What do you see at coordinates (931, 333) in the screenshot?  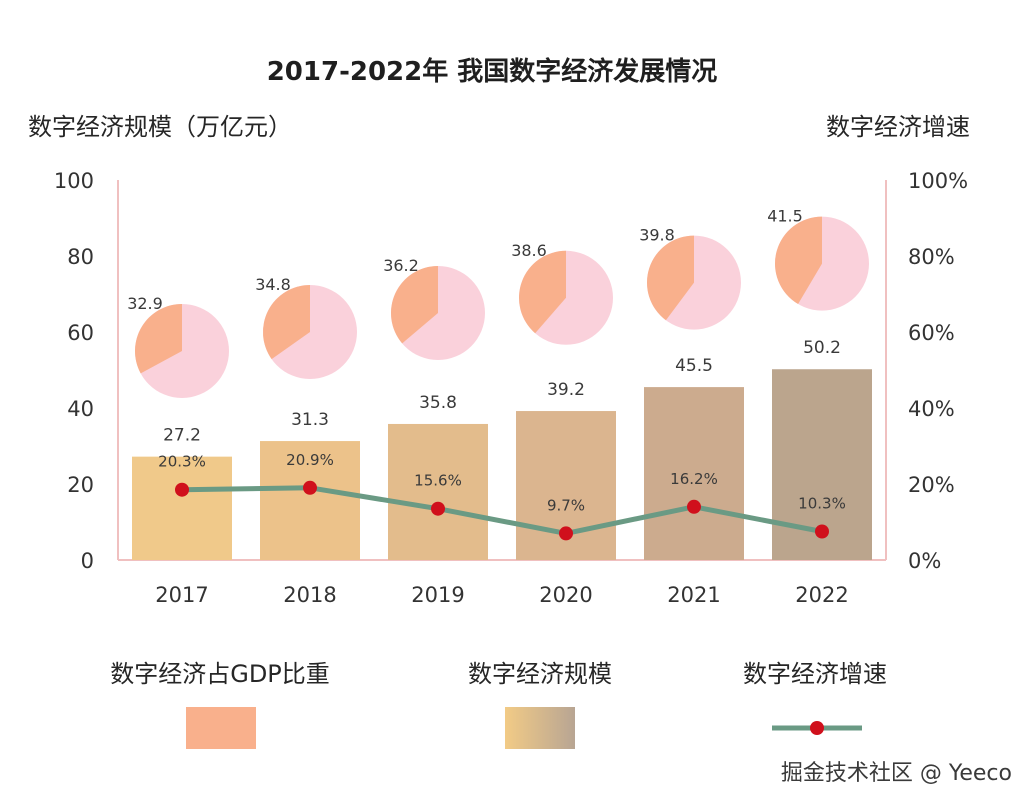 I see `right-tick-label: 60%` at bounding box center [931, 333].